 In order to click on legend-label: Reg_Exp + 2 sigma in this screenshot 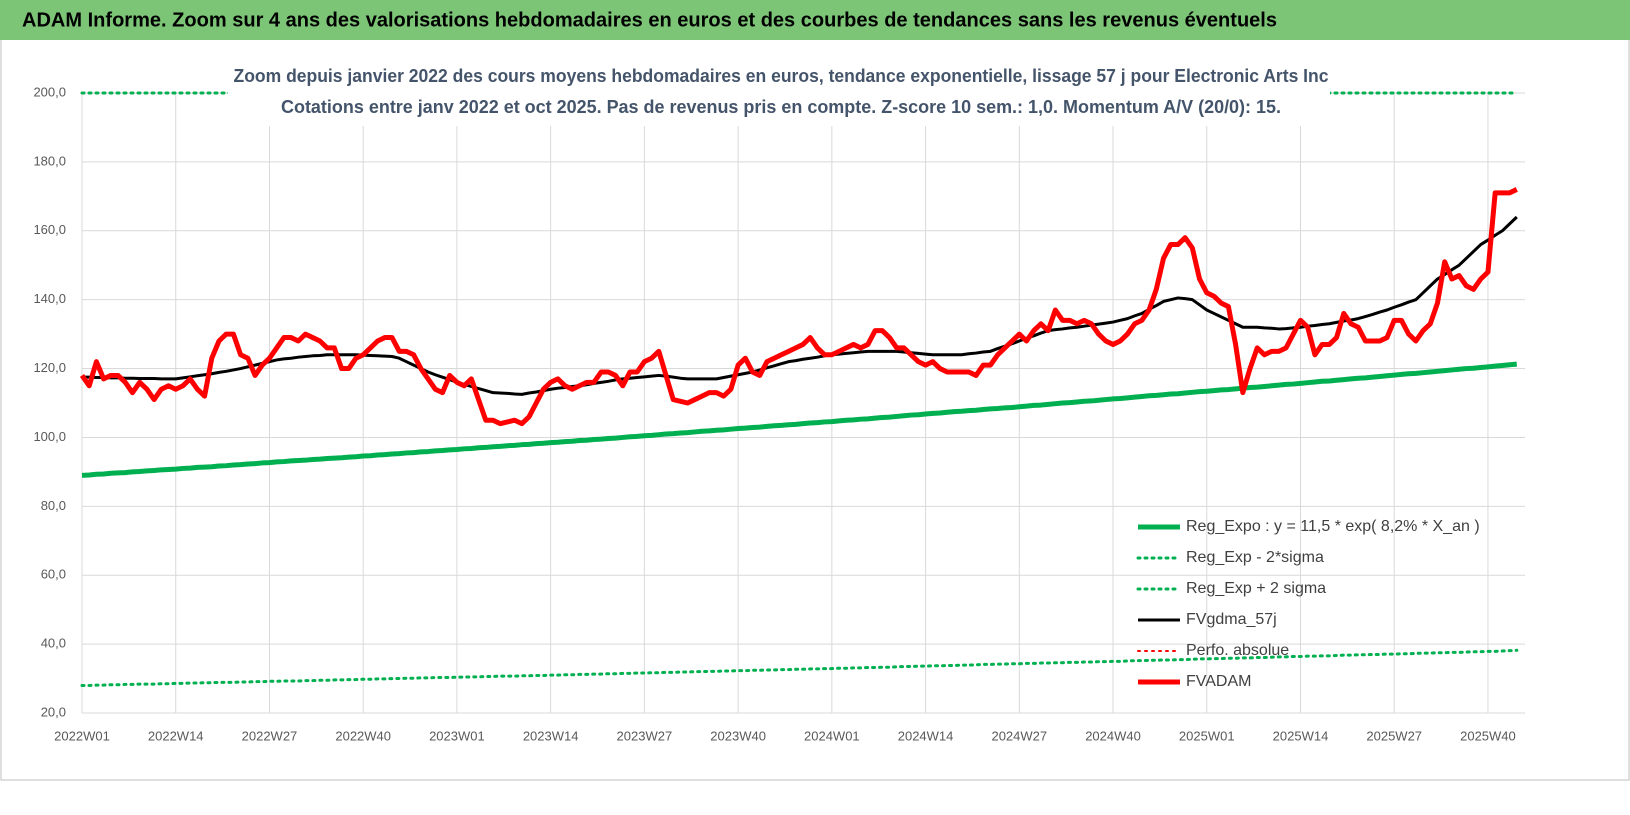, I will do `click(1256, 588)`.